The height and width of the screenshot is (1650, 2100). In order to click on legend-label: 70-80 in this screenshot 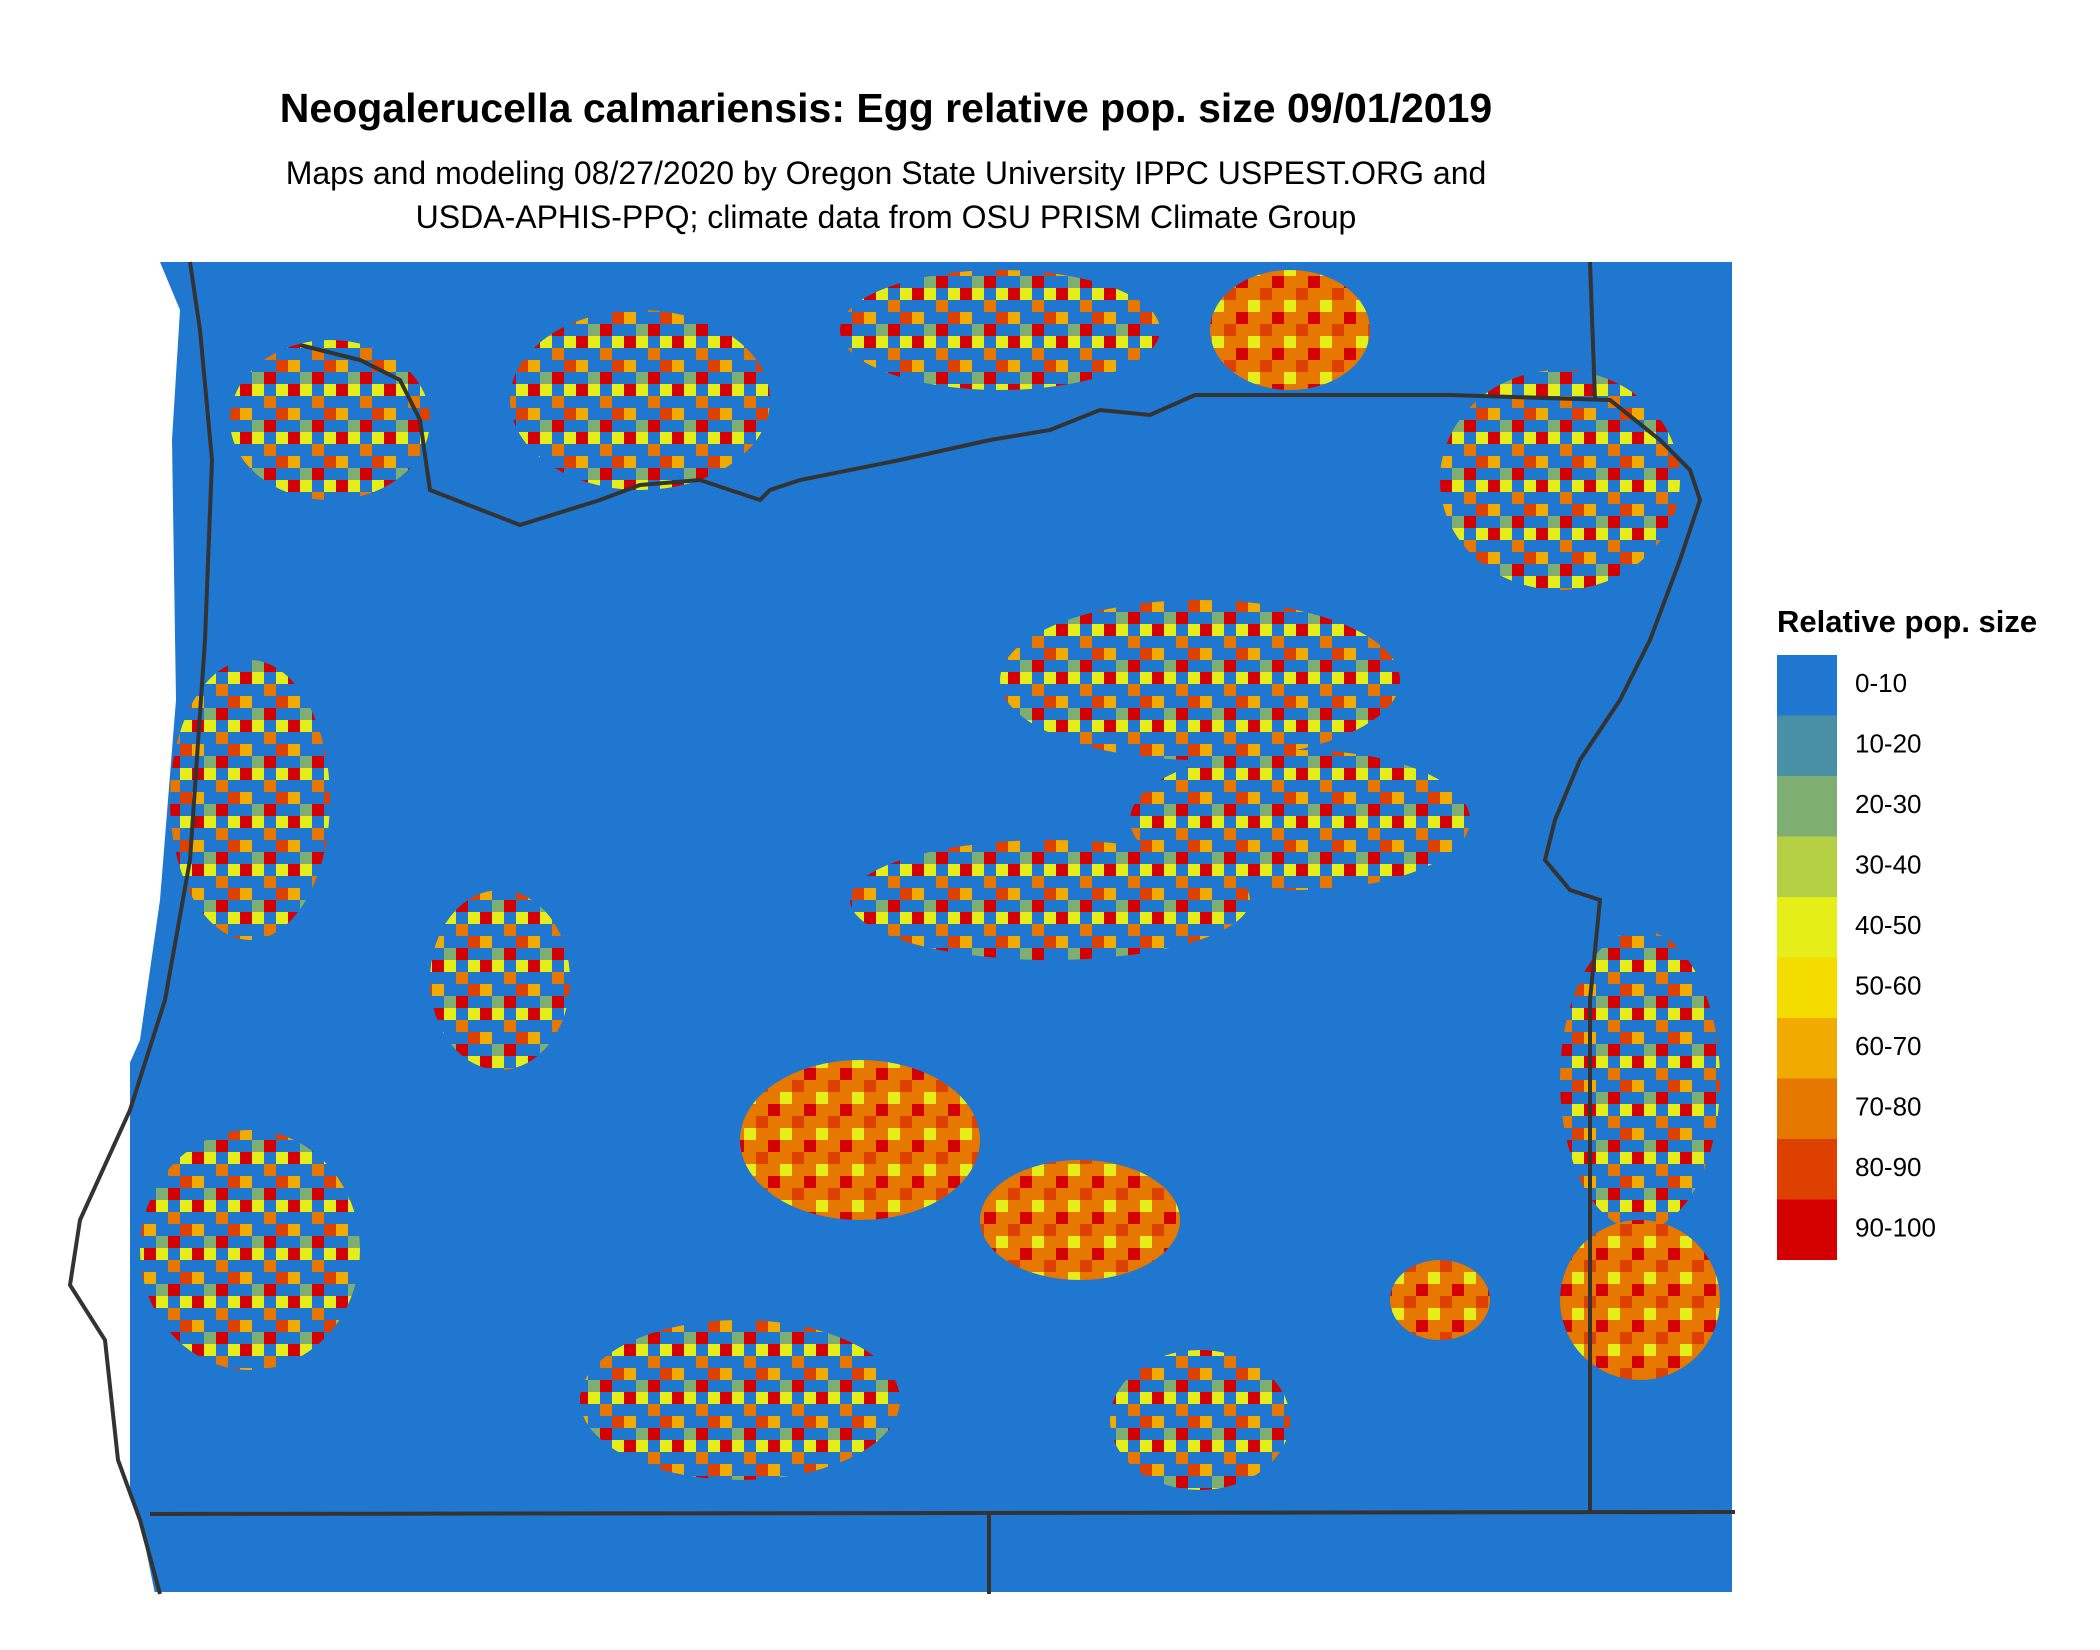, I will do `click(1888, 1106)`.